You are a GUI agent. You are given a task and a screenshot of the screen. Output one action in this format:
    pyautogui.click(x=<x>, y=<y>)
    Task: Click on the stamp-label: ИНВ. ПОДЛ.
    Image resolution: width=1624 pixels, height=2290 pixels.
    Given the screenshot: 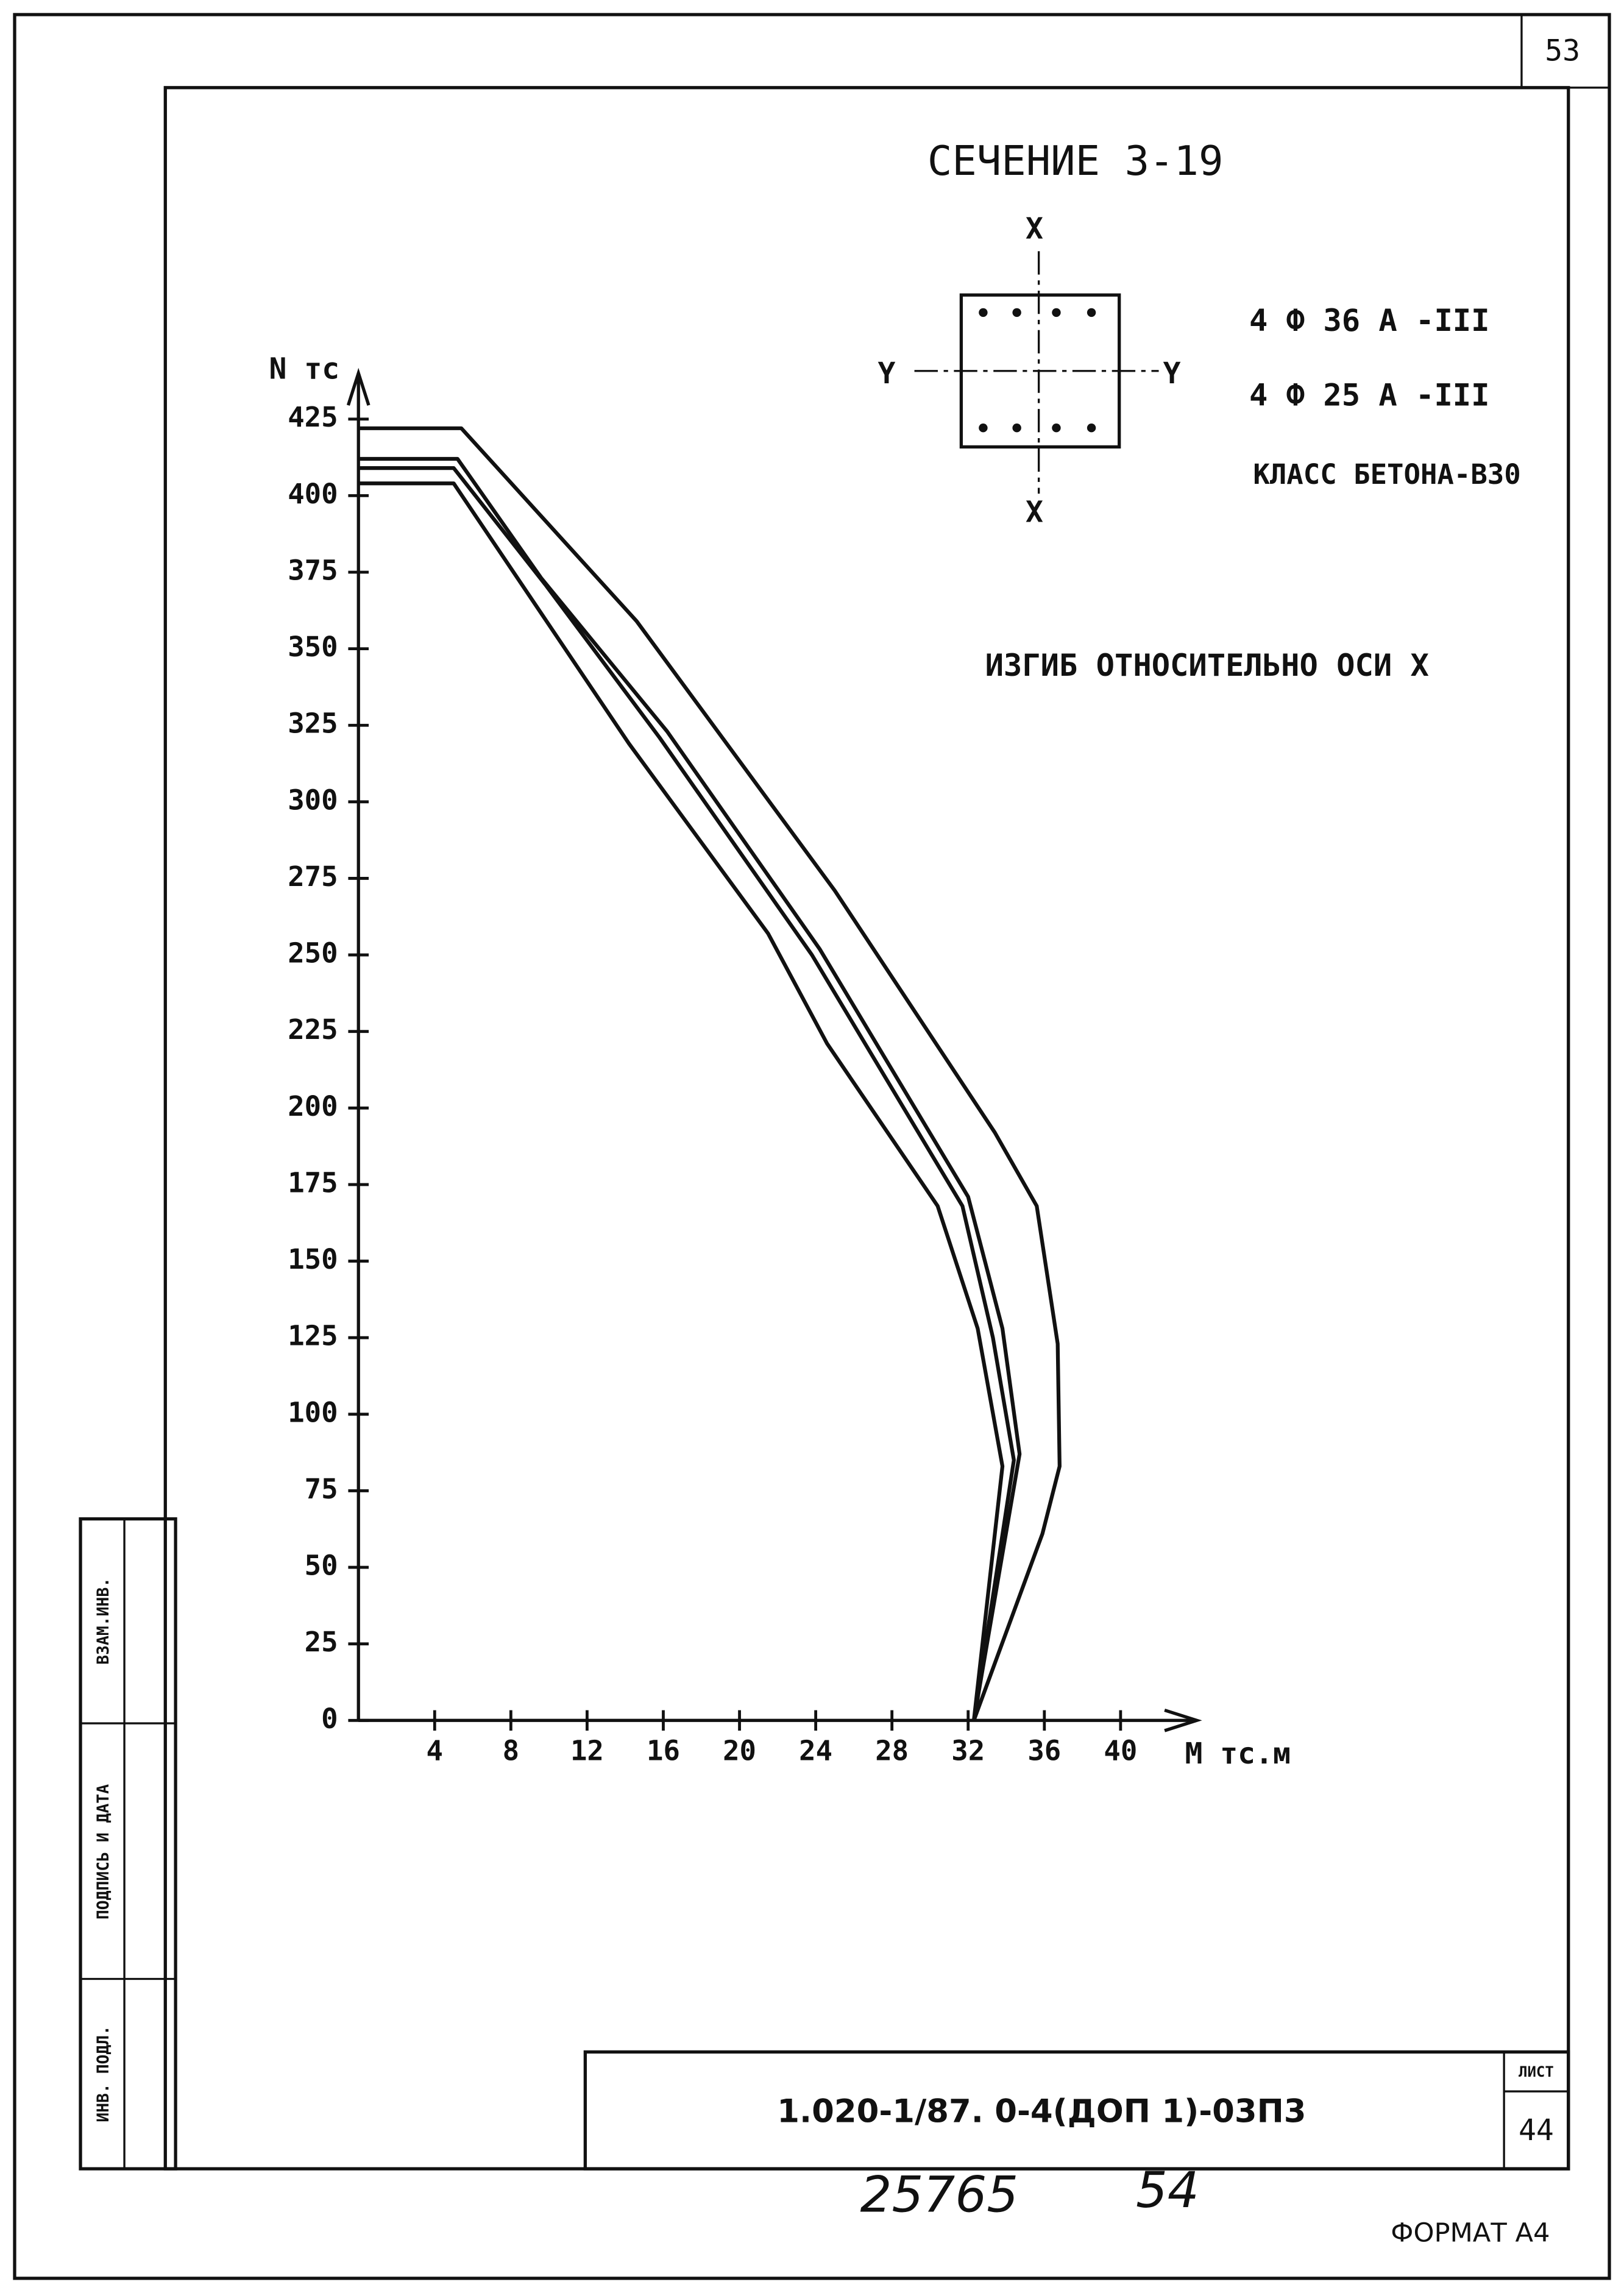 What is the action you would take?
    pyautogui.click(x=103, y=2074)
    